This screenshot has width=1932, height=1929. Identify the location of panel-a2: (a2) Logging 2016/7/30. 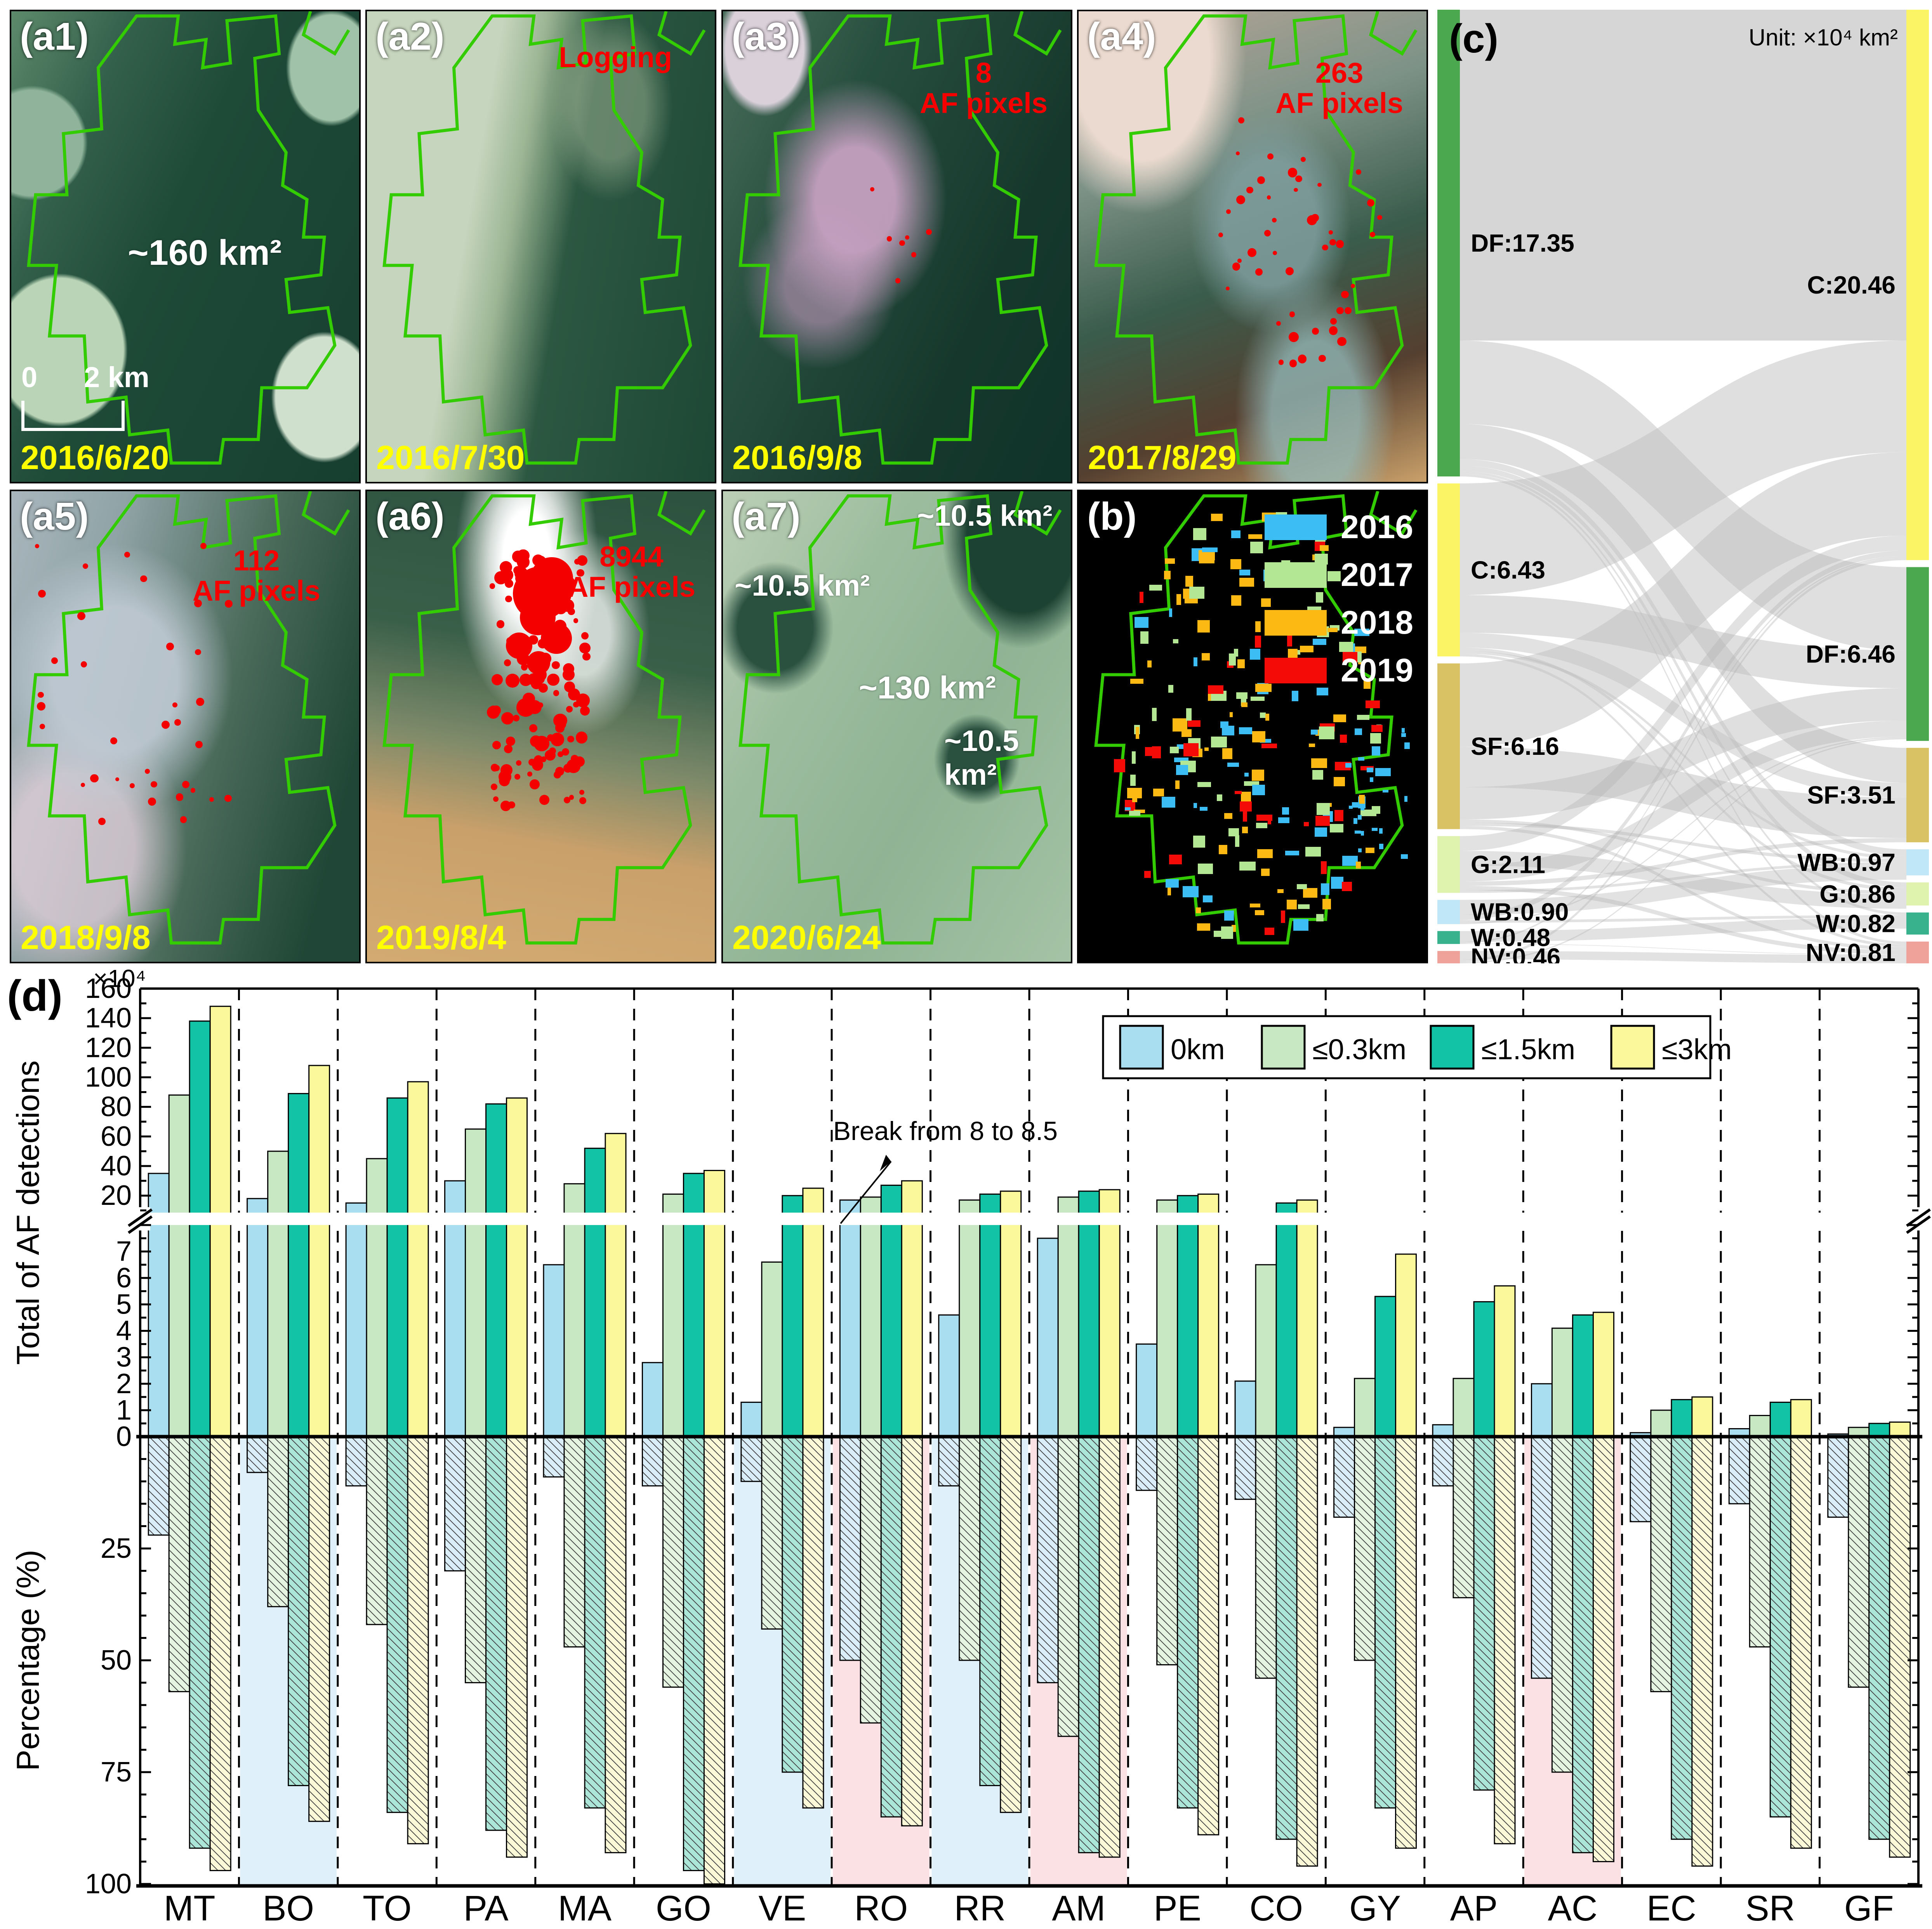
(540, 246).